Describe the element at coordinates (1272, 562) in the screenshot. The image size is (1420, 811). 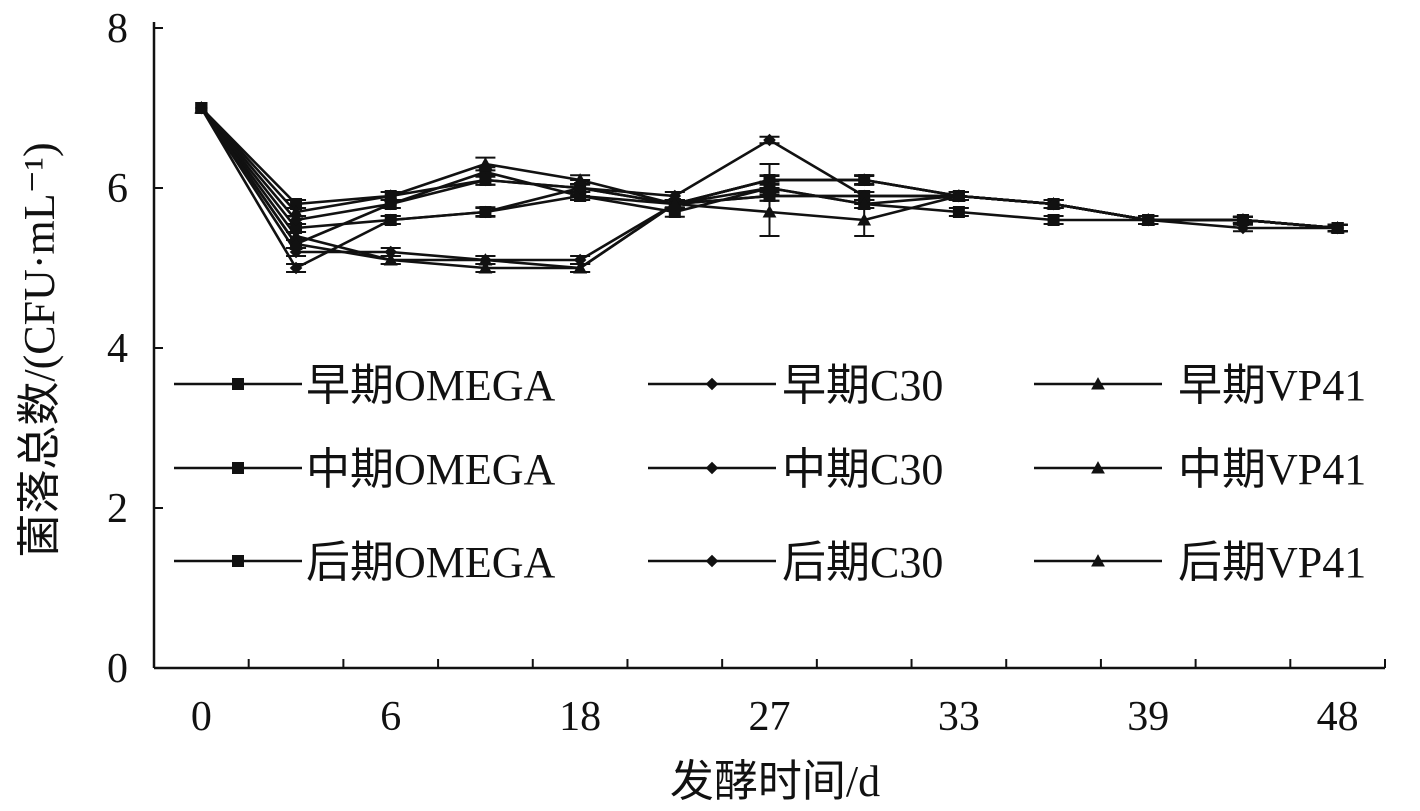
I see `legend-label: 后期VP41` at that location.